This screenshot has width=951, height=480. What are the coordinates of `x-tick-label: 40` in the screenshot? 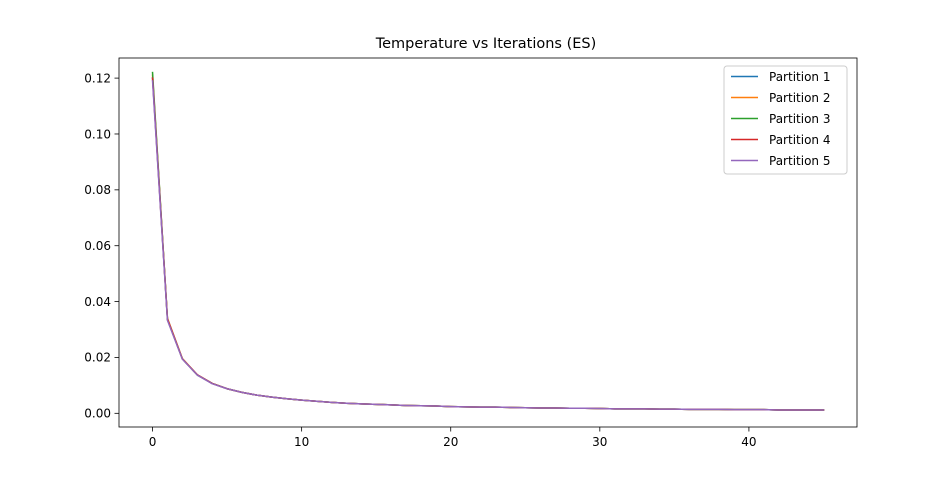 It's located at (748, 442).